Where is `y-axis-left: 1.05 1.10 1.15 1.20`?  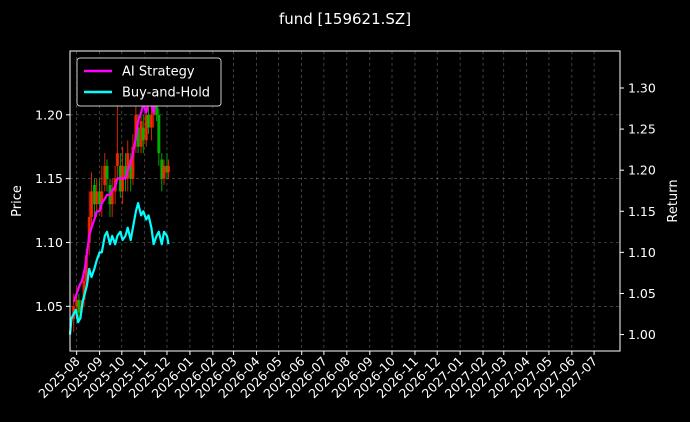 y-axis-left: 1.05 1.10 1.15 1.20 is located at coordinates (52, 210).